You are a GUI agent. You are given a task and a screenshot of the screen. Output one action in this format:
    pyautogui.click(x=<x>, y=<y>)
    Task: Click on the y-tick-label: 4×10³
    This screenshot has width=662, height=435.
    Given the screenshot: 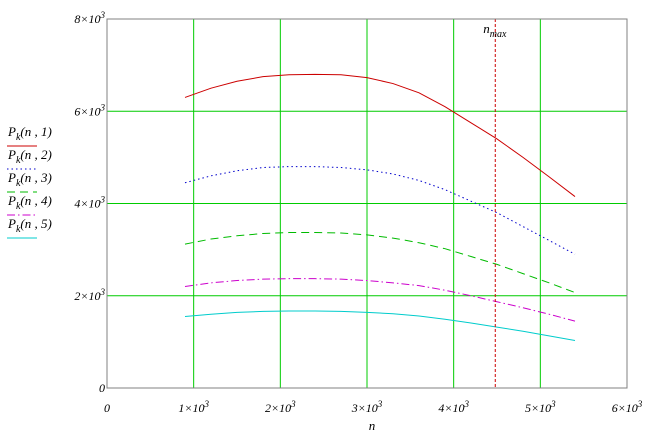 What is the action you would take?
    pyautogui.click(x=89, y=203)
    